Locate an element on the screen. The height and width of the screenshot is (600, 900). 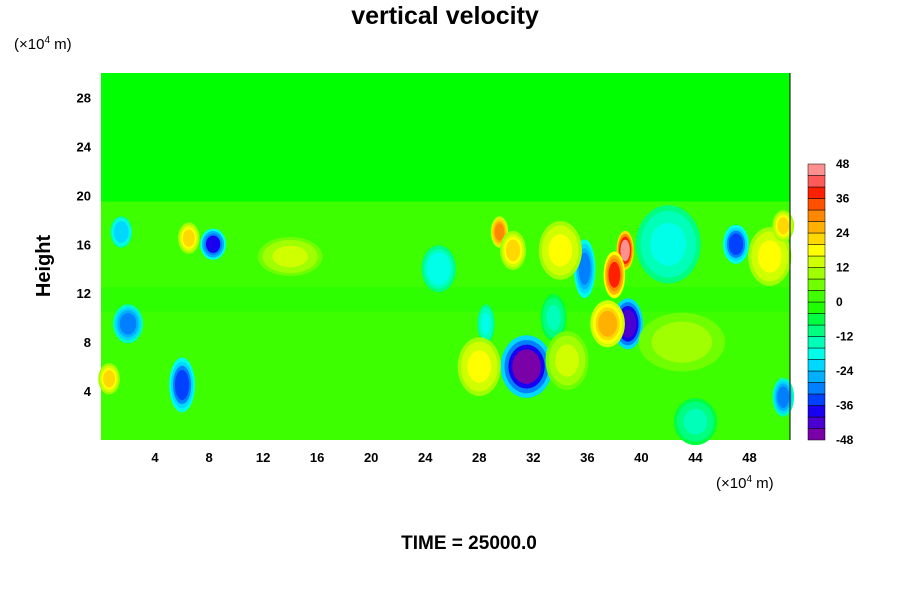
colorbar-tick-labels: 48 36 24 12 0 -12 -24 -36 -48 is located at coordinates (845, 302).